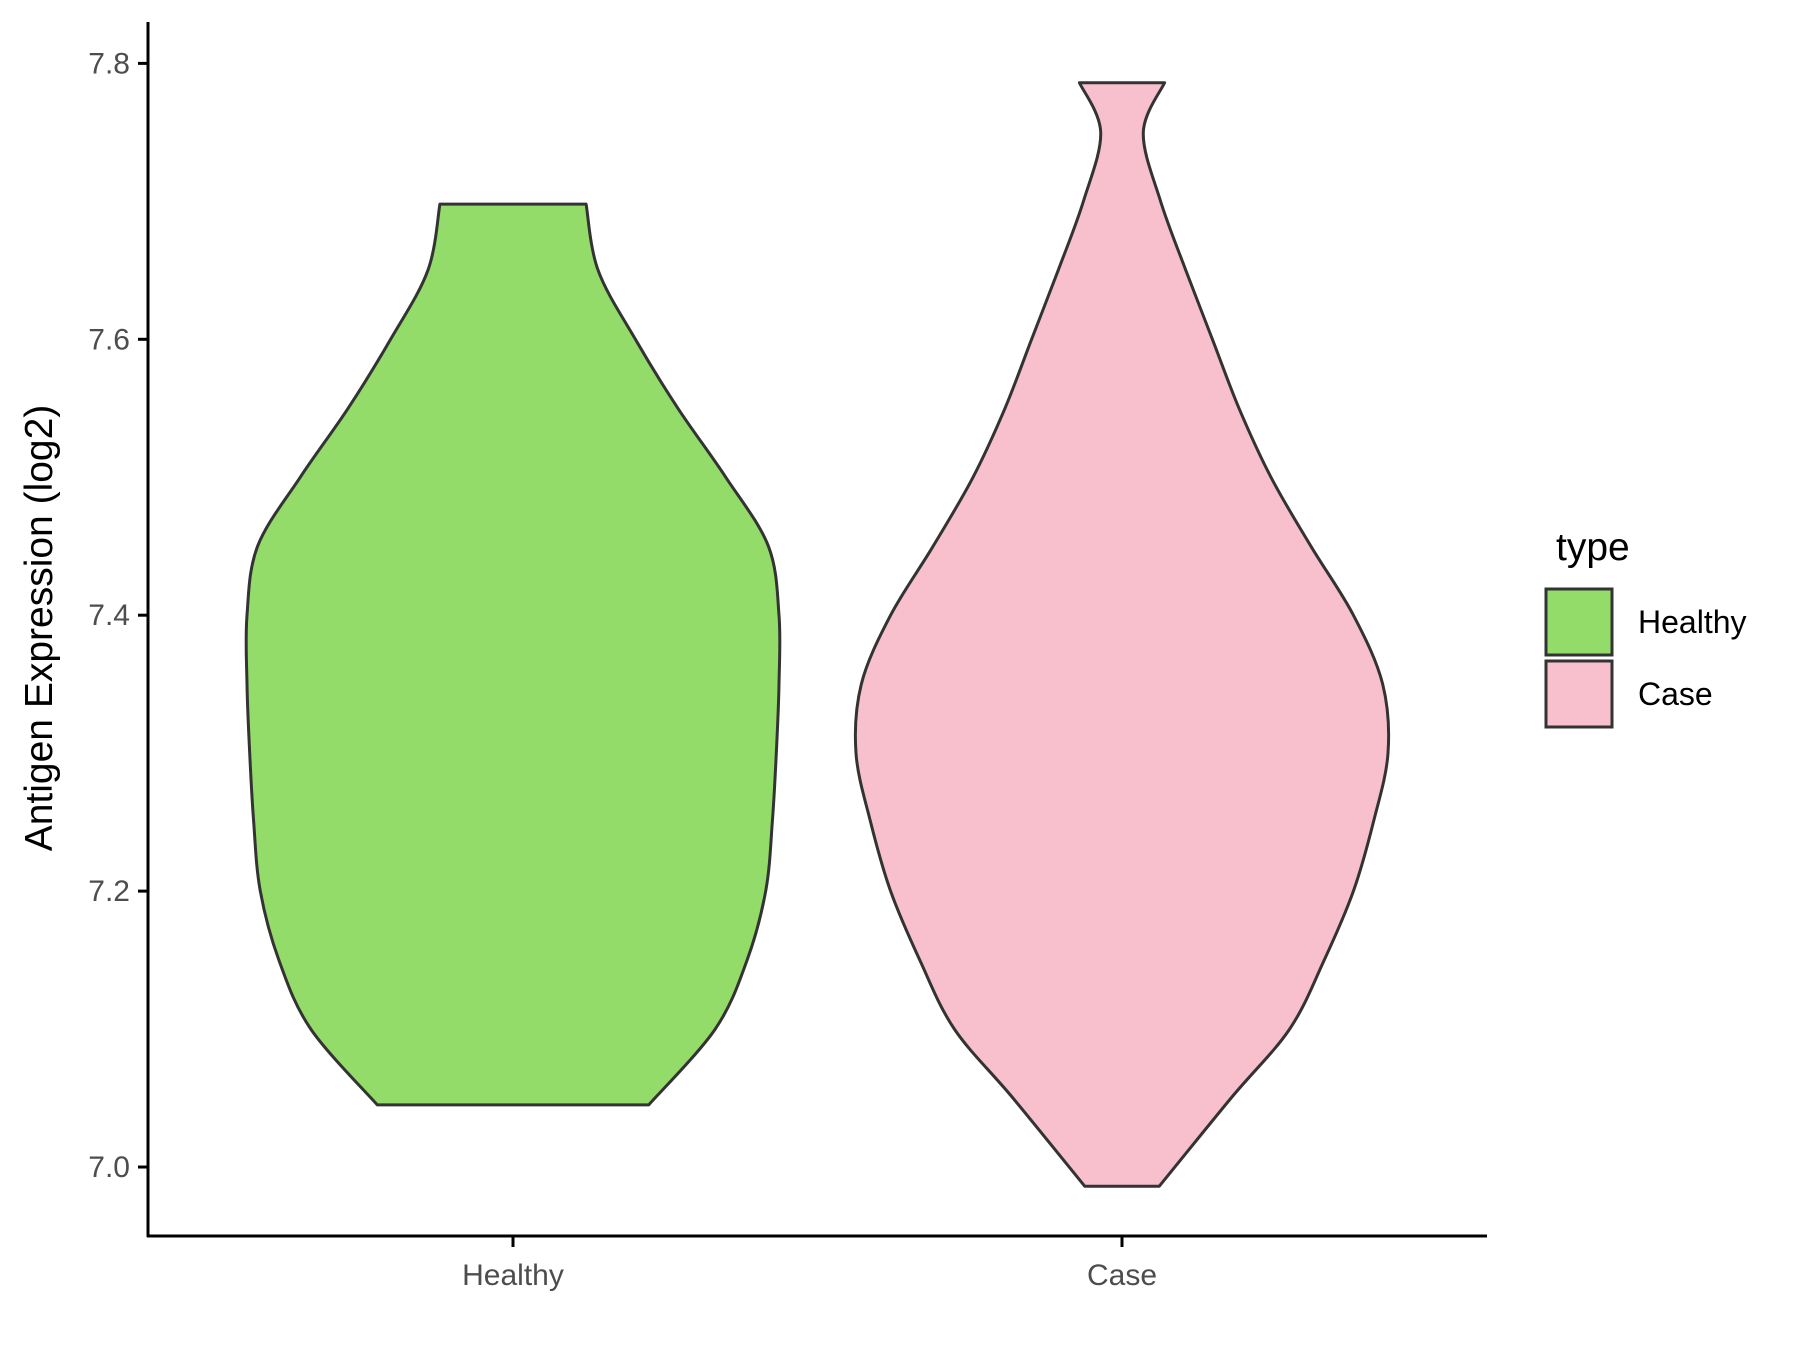 The image size is (1800, 1350). Describe the element at coordinates (809, 1264) in the screenshot. I see `x-axis-ticks: Healthy Case` at that location.